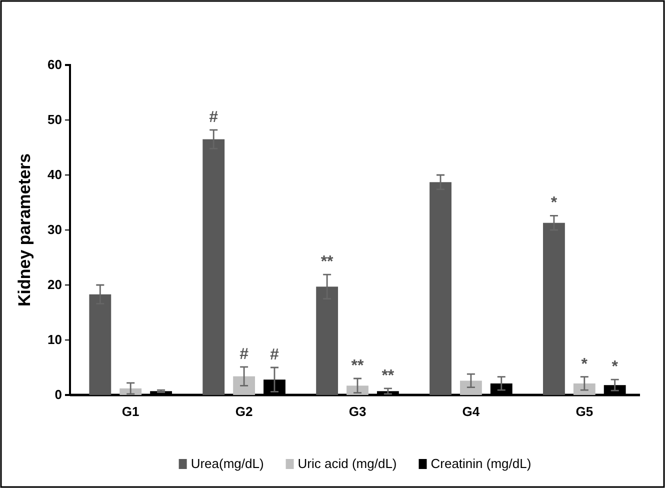  What do you see at coordinates (55, 340) in the screenshot?
I see `y-tick-label: 10` at bounding box center [55, 340].